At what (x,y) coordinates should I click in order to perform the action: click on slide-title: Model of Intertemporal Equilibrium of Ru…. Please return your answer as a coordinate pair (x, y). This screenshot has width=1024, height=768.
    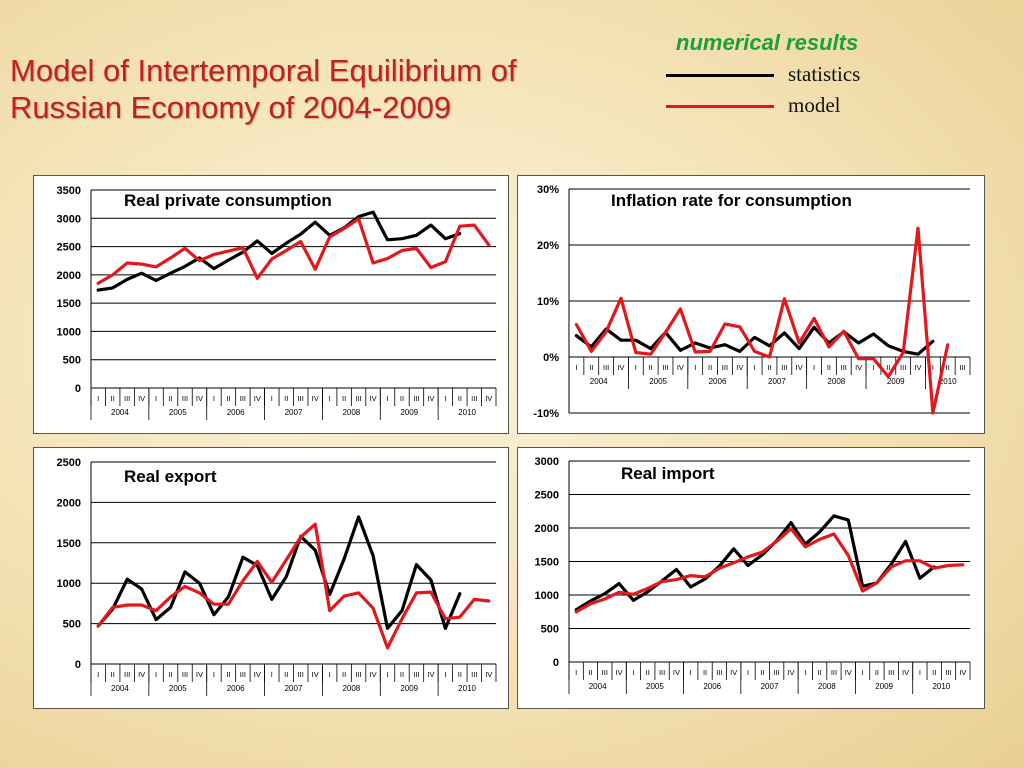
    Looking at the image, I should click on (310, 89).